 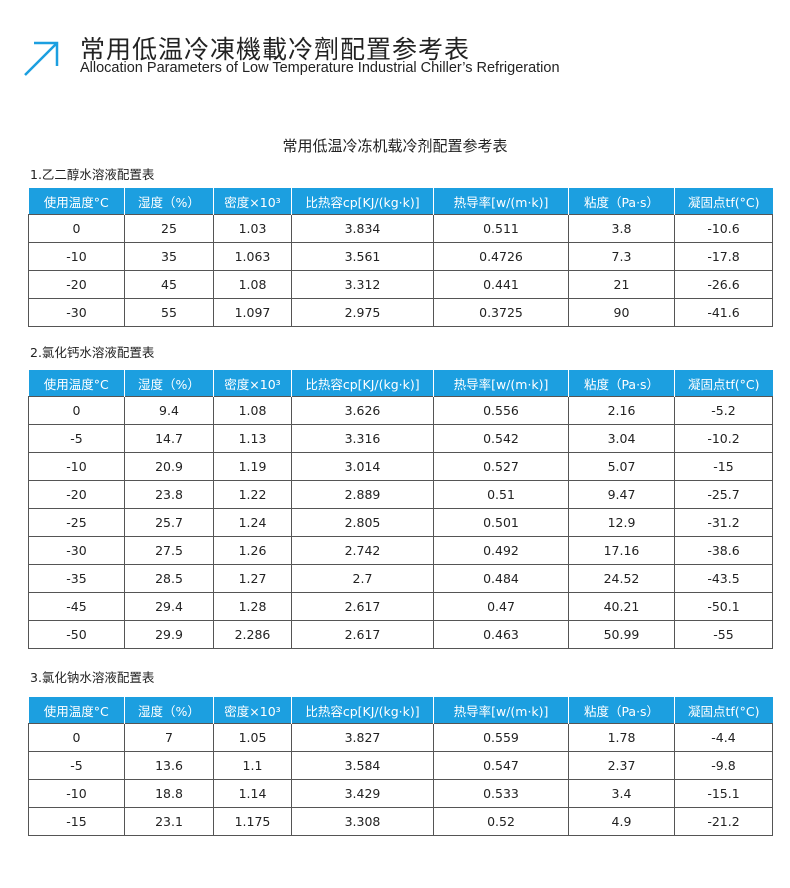 What do you see at coordinates (621, 606) in the screenshot?
I see `table-cell: 40.21` at bounding box center [621, 606].